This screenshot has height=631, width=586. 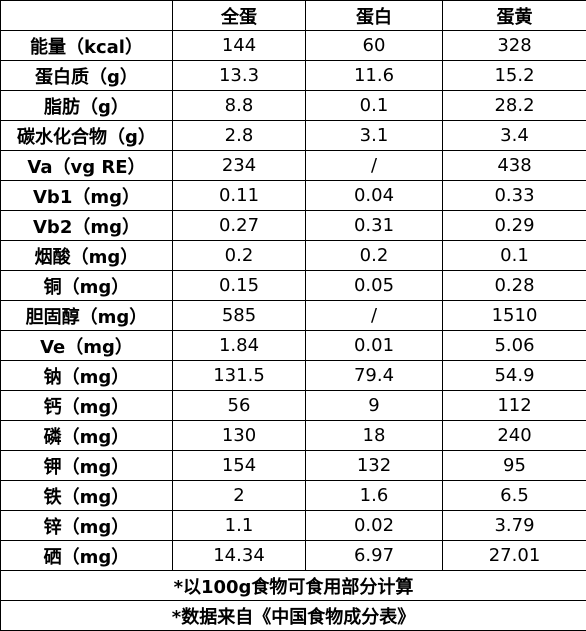 I want to click on data-cell: 79.4, so click(x=374, y=375).